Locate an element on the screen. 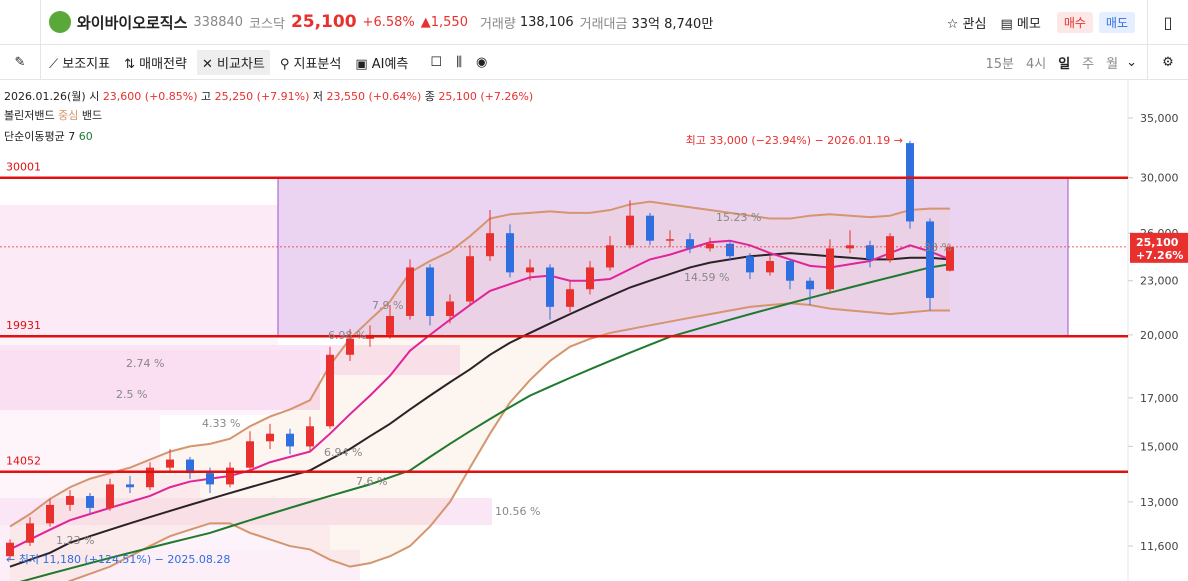  tool-label: AI예측 is located at coordinates (390, 64).